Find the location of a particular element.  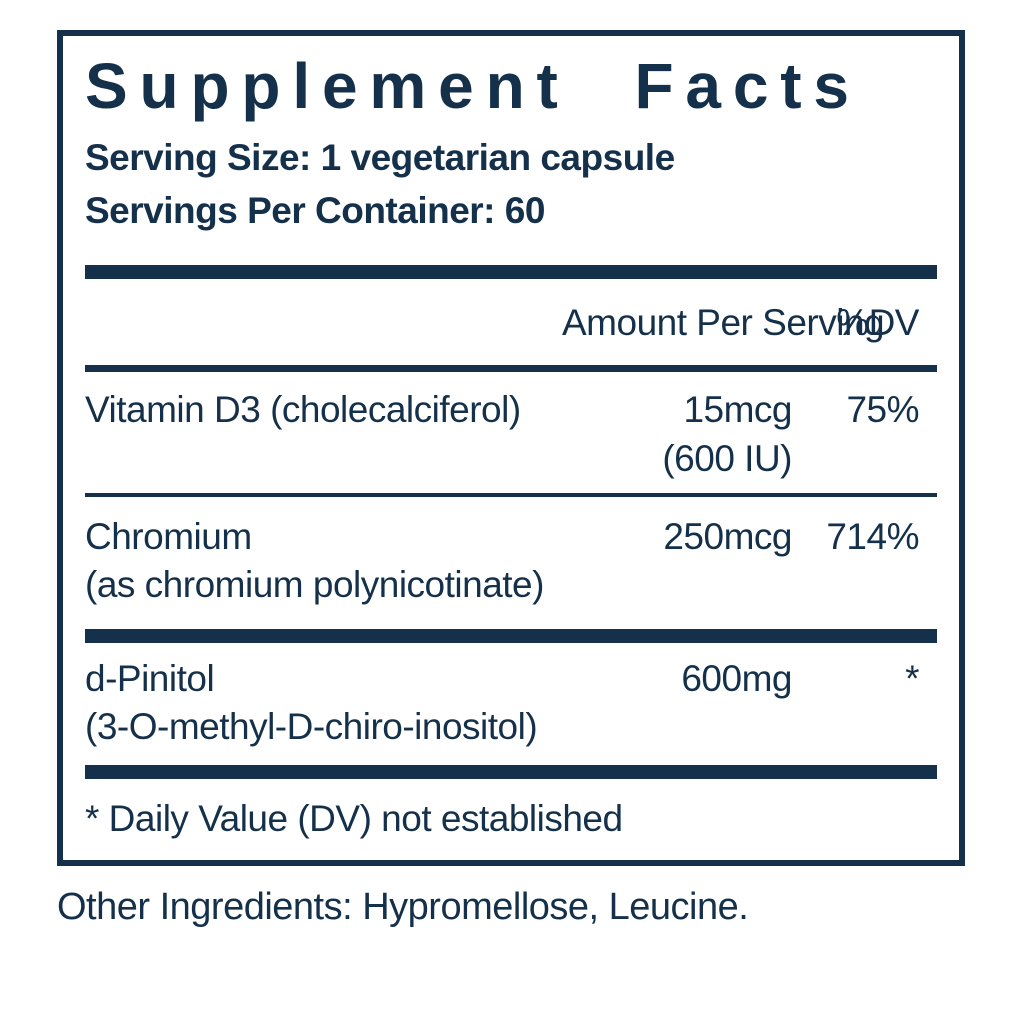

d-pinitol-line-1: d-Pinitol 600mg * is located at coordinates (511, 679).